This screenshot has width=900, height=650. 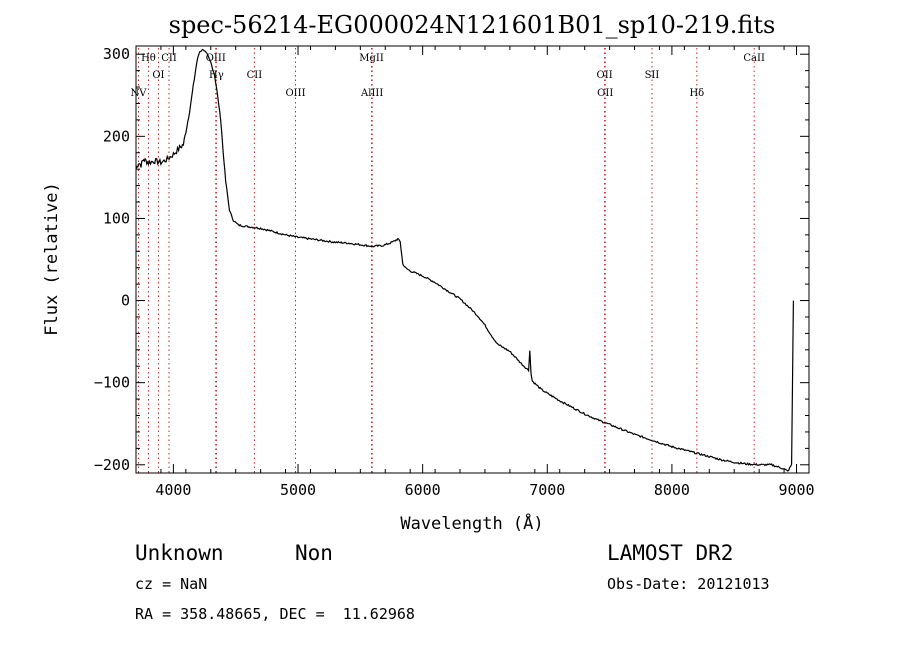 What do you see at coordinates (139, 93) in the screenshot?
I see `line-marker-label: NV` at bounding box center [139, 93].